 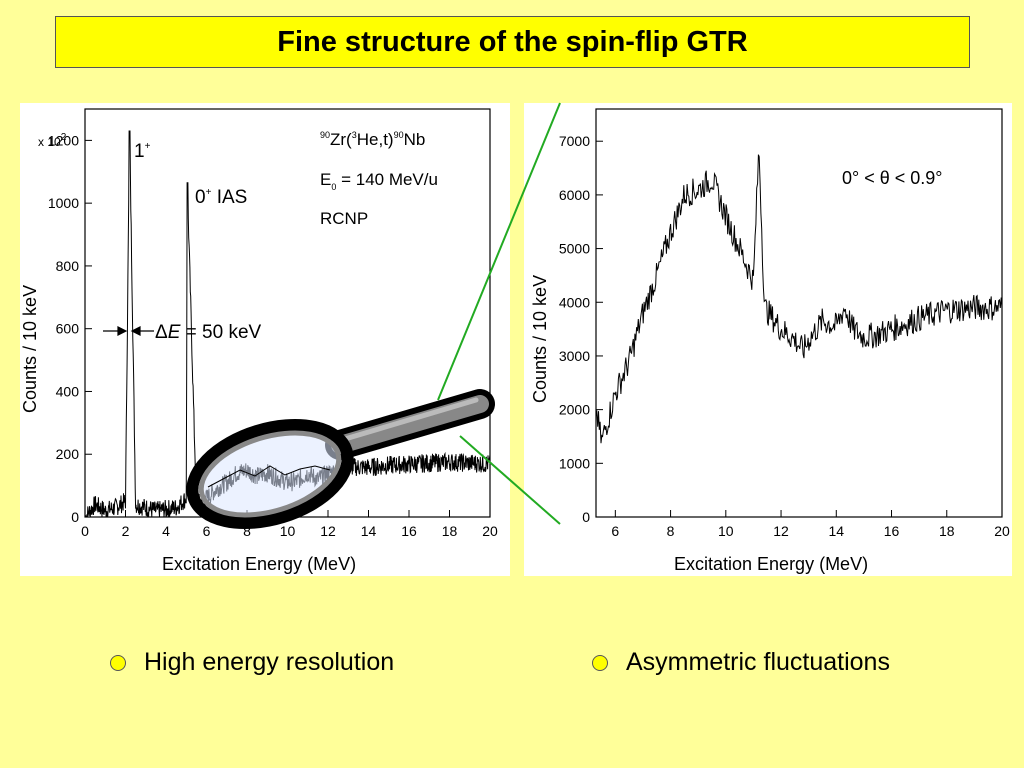 What do you see at coordinates (68, 329) in the screenshot?
I see `left-ytick-label: 600` at bounding box center [68, 329].